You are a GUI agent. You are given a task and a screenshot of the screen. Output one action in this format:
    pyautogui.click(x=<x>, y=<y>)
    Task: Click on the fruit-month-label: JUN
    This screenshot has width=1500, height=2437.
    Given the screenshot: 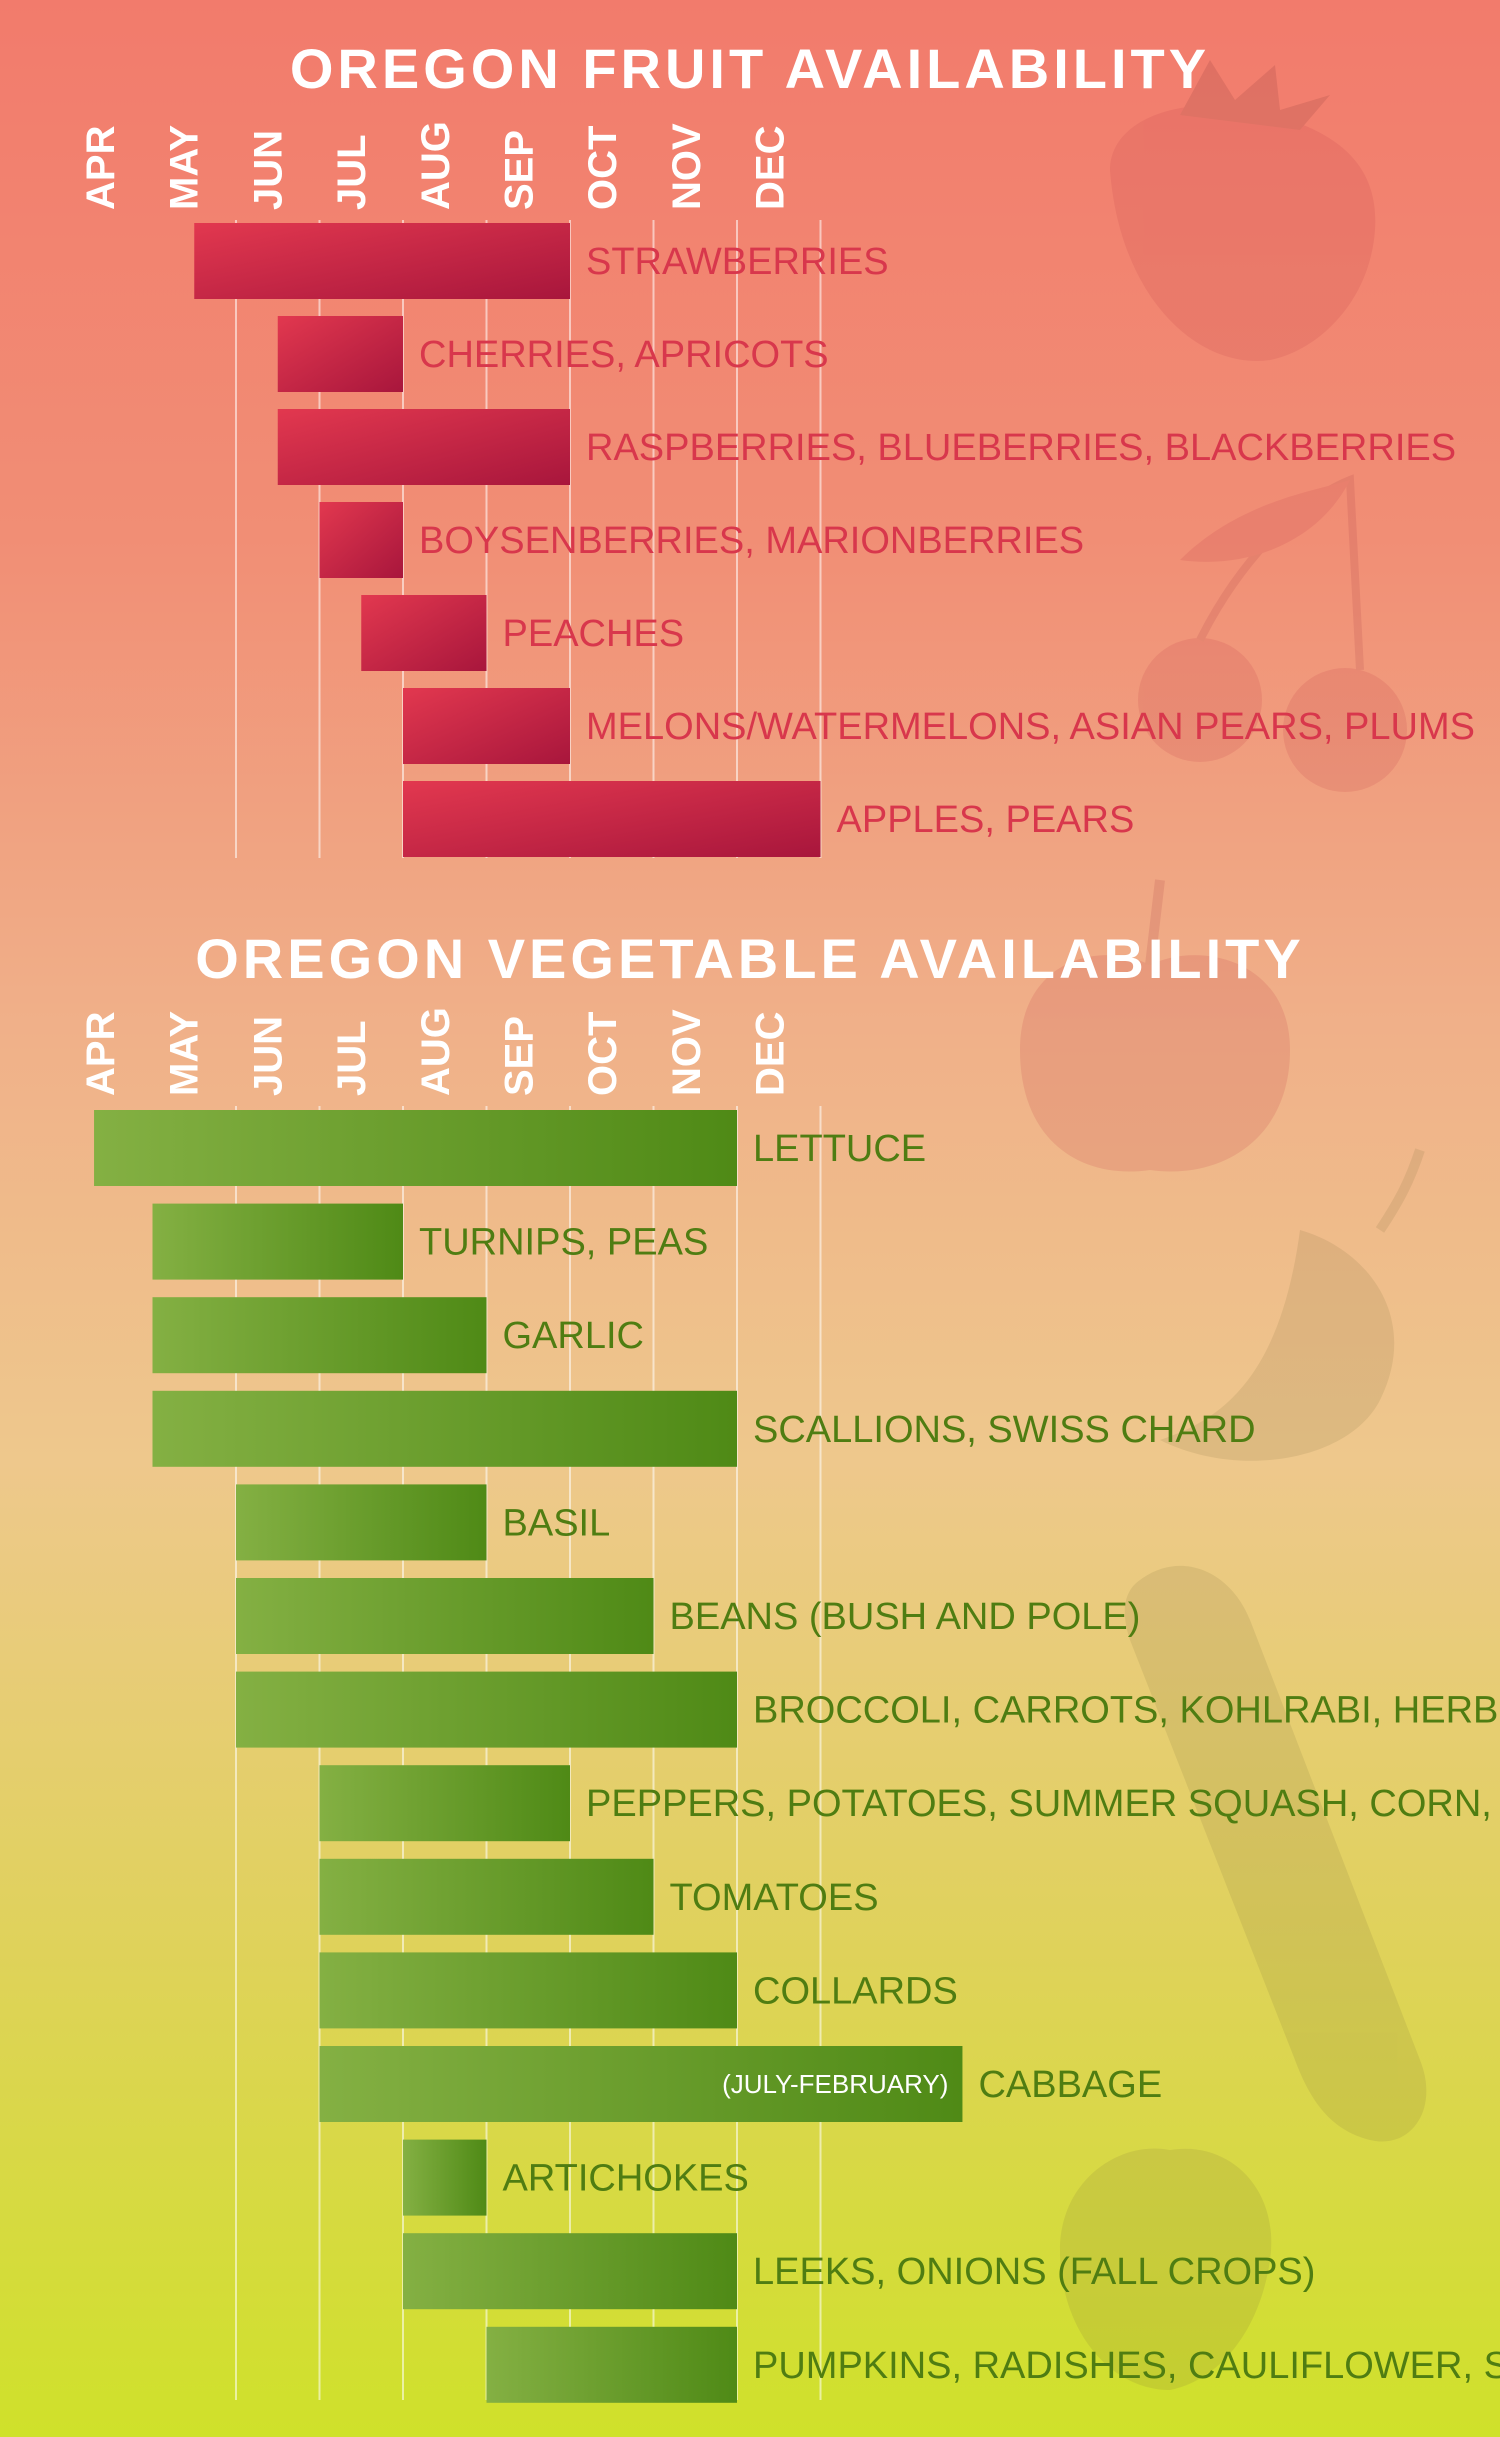 What is the action you would take?
    pyautogui.click(x=268, y=170)
    